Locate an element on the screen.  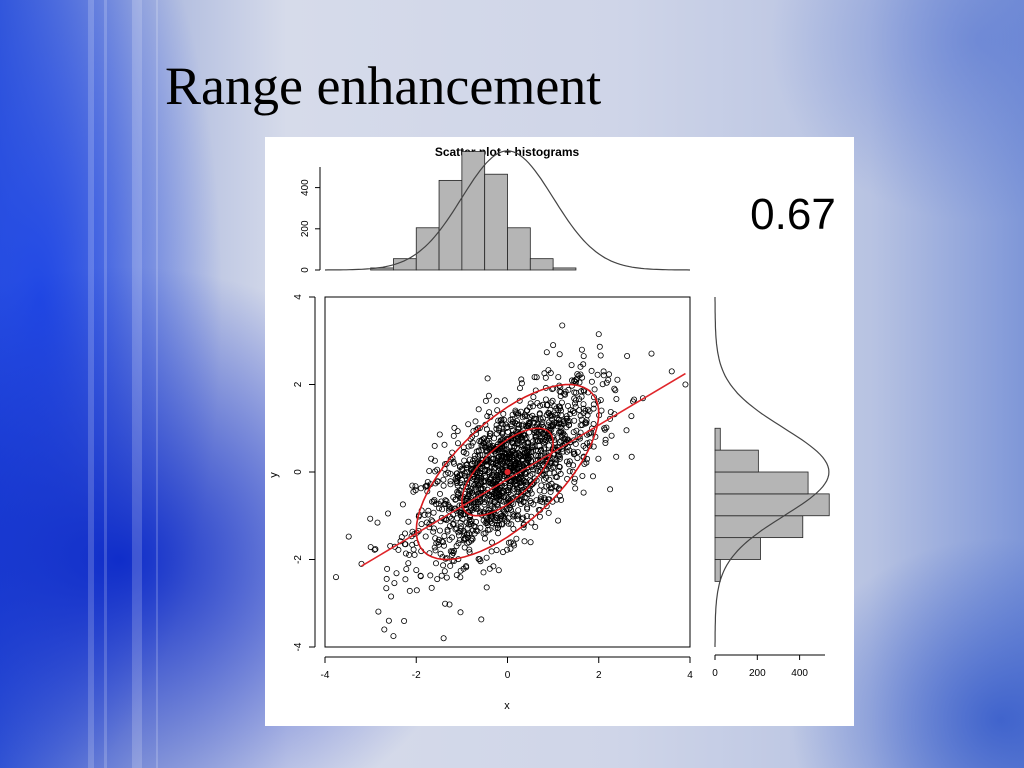
x-axis-label: x is located at coordinates (507, 706).